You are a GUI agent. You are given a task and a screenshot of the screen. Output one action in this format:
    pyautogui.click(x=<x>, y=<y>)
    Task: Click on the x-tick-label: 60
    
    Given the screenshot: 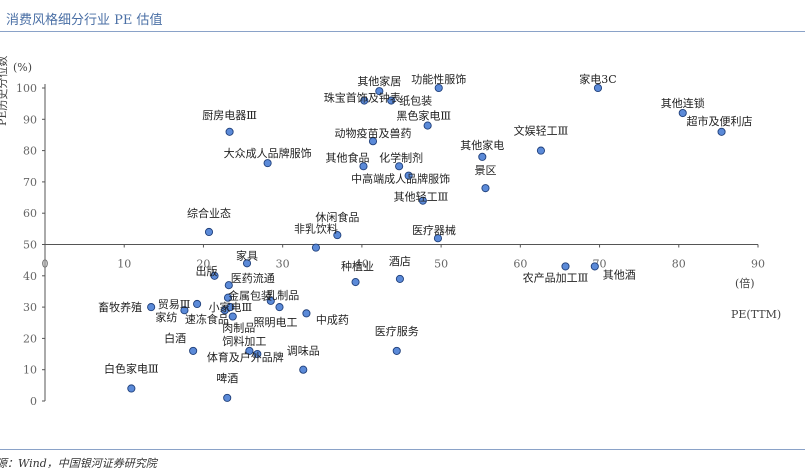 What is the action you would take?
    pyautogui.click(x=520, y=264)
    